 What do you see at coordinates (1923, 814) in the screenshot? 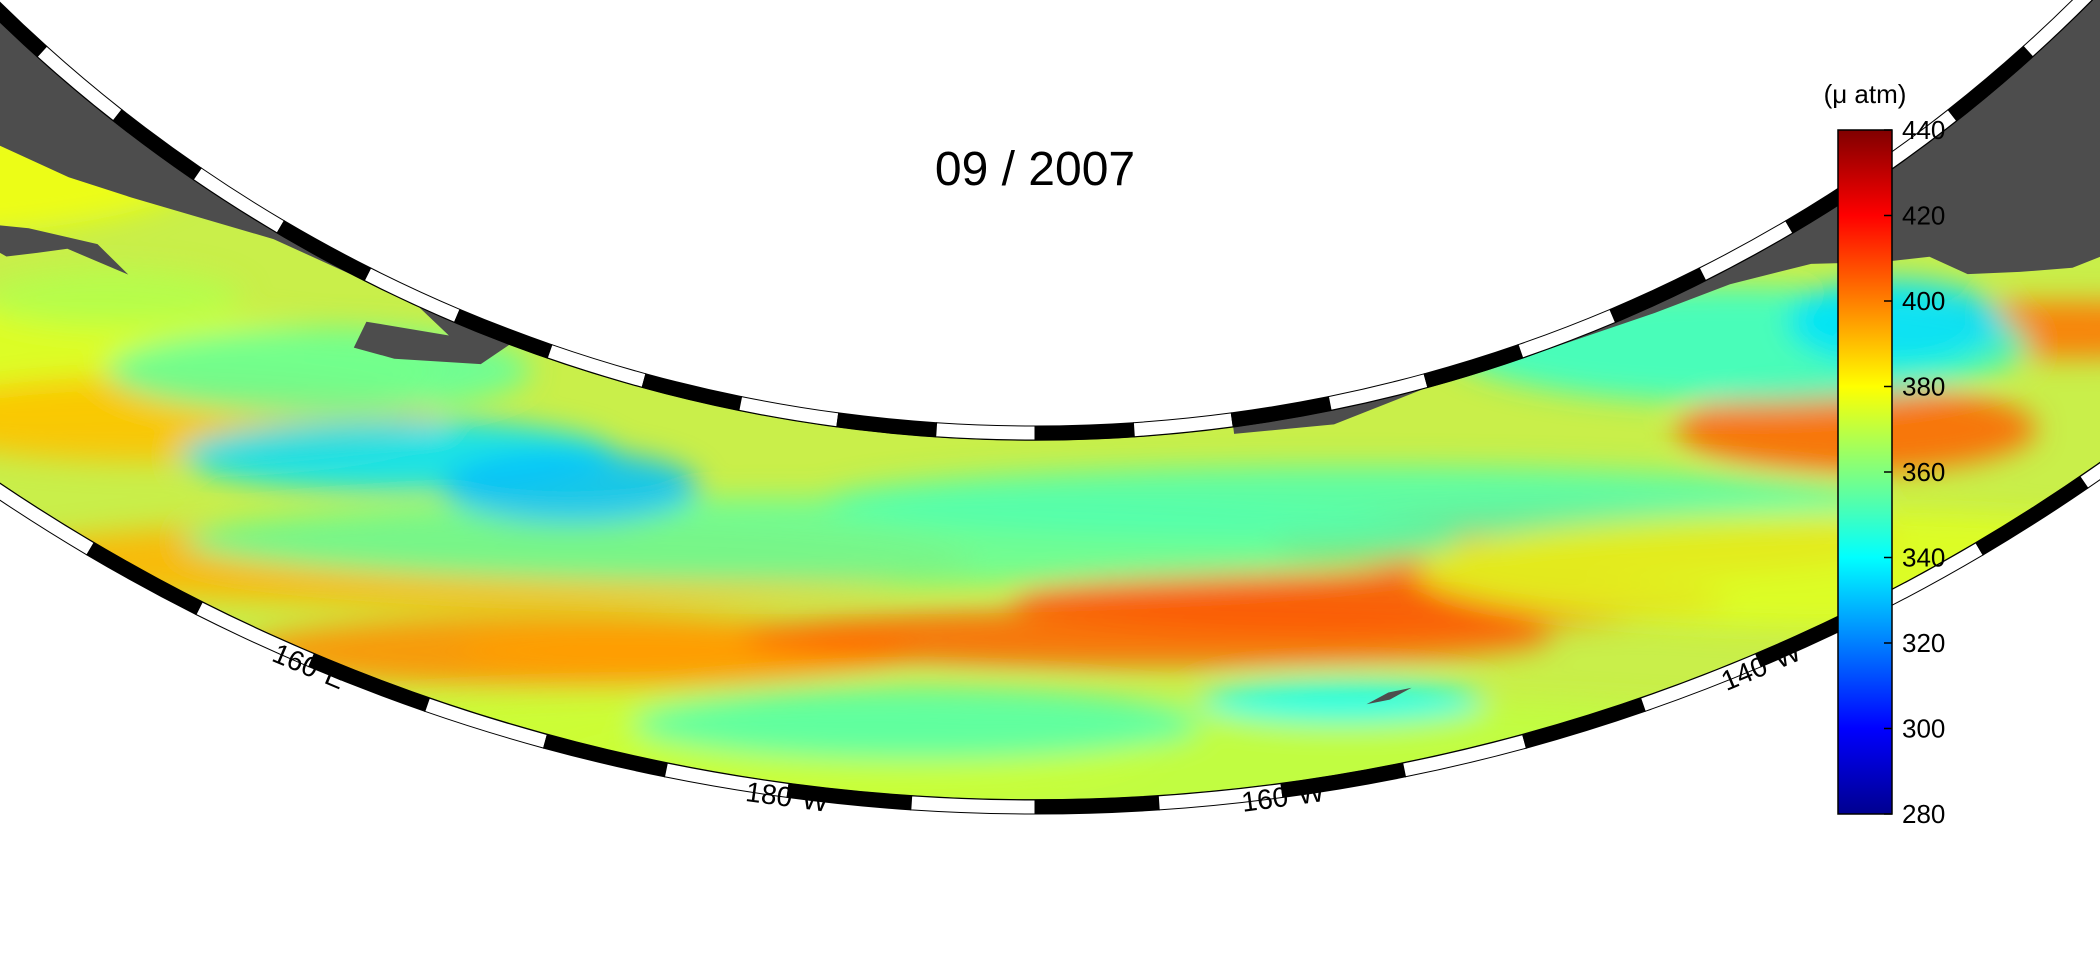
I see `colorbar-tick-label: 280` at bounding box center [1923, 814].